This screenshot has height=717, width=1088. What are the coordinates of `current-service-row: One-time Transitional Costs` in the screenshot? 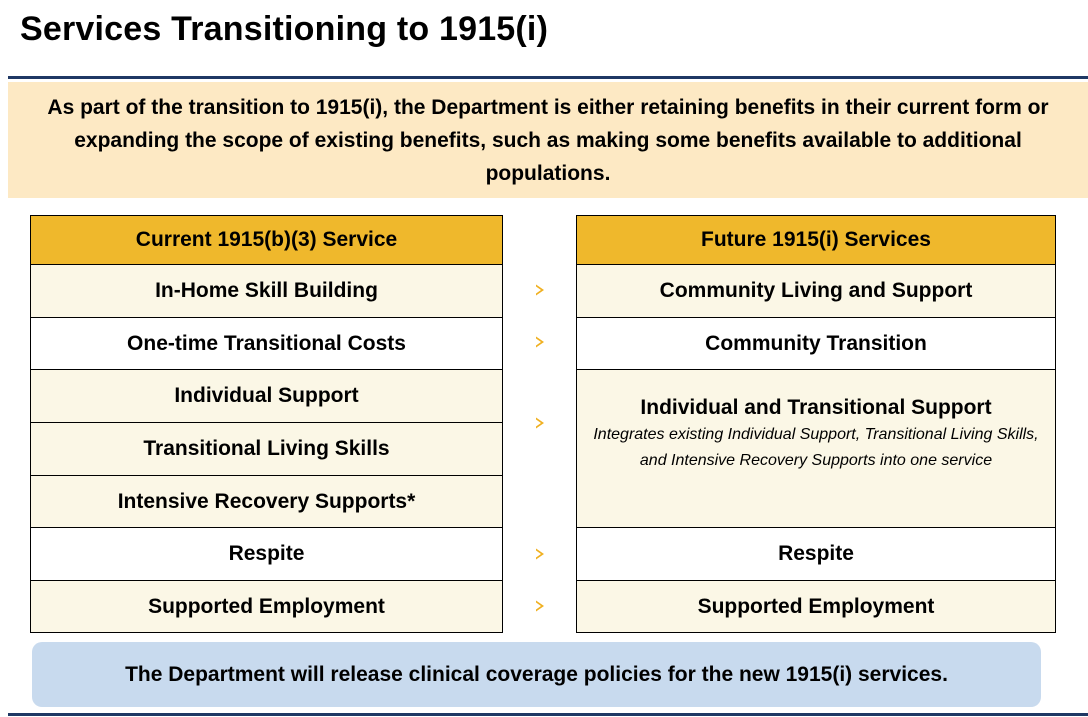 It's located at (266, 344).